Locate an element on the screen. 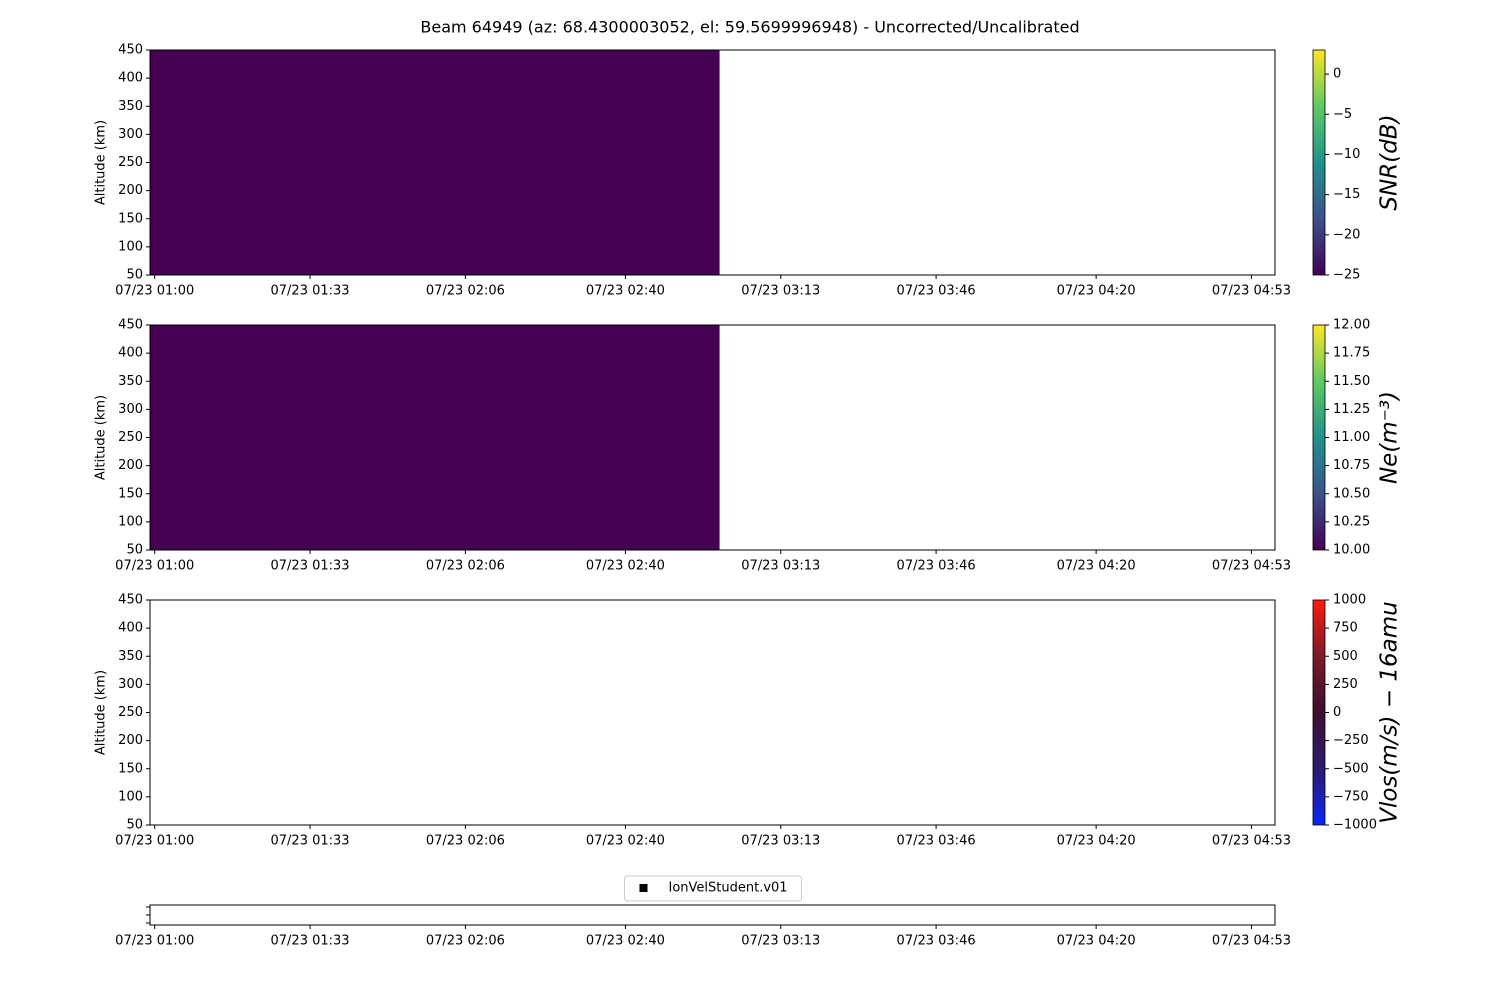  colorbar-tick-label: 11.75 is located at coordinates (1351, 353).